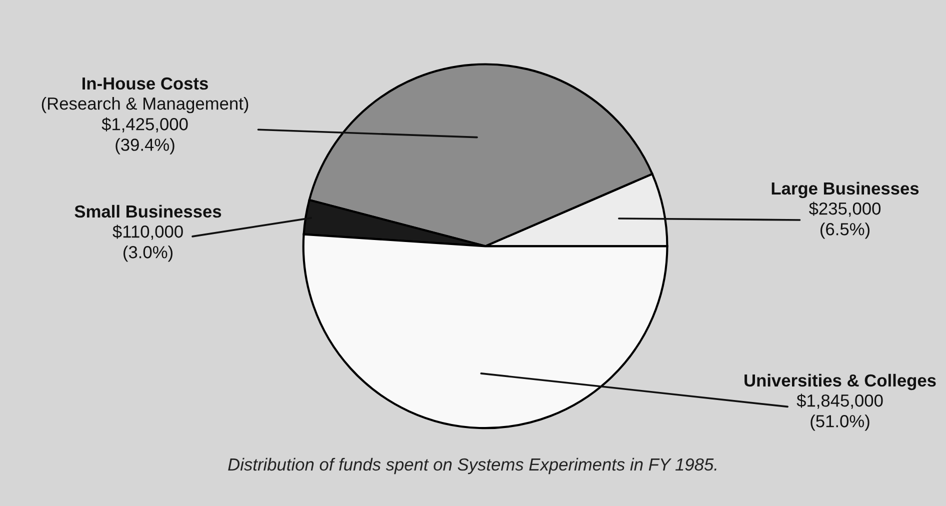 The width and height of the screenshot is (946, 506). I want to click on data-label: $235,000 (6.5%), so click(844, 220).